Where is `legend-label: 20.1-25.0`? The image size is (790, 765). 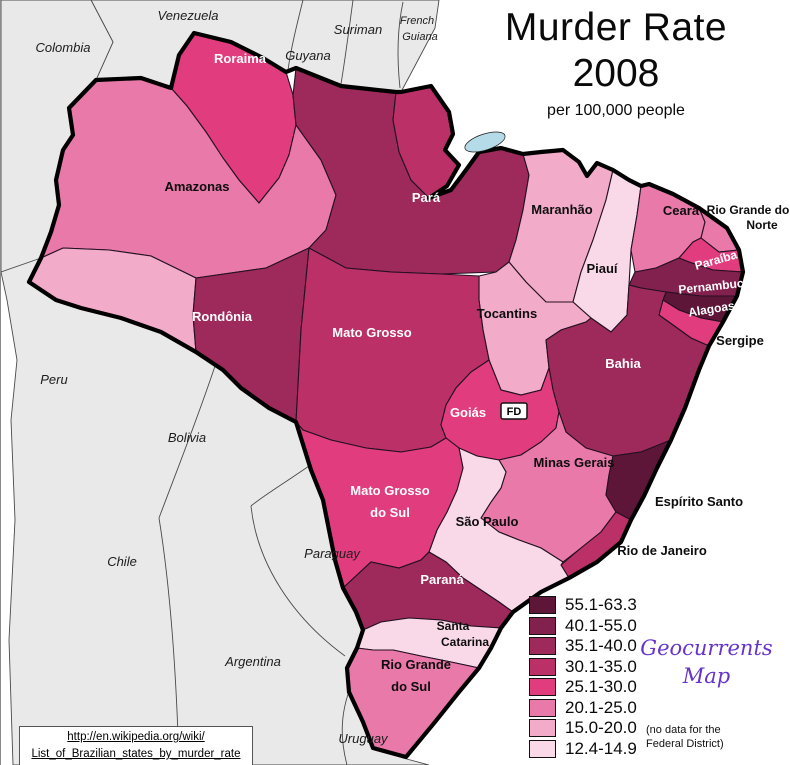 legend-label: 20.1-25.0 is located at coordinates (601, 707).